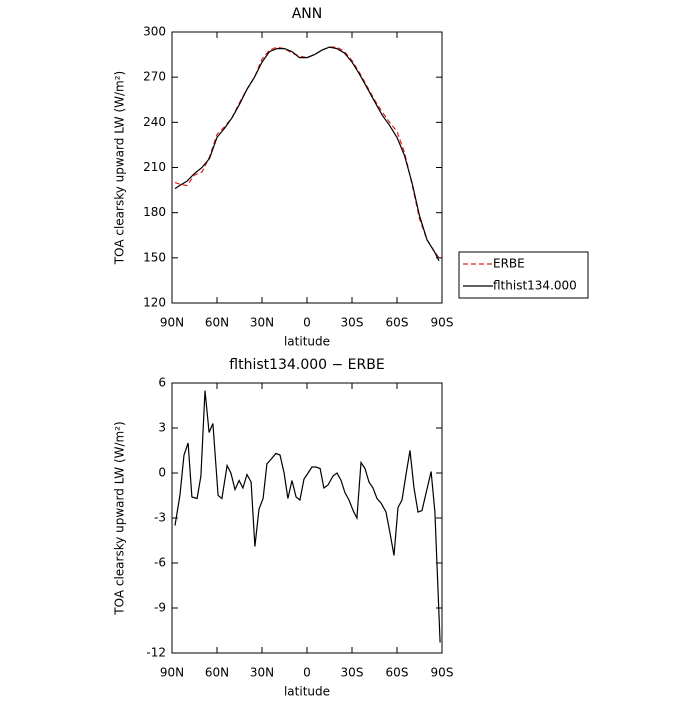 This screenshot has height=704, width=700. Describe the element at coordinates (154, 167) in the screenshot. I see `y-tick-label: 210` at that location.